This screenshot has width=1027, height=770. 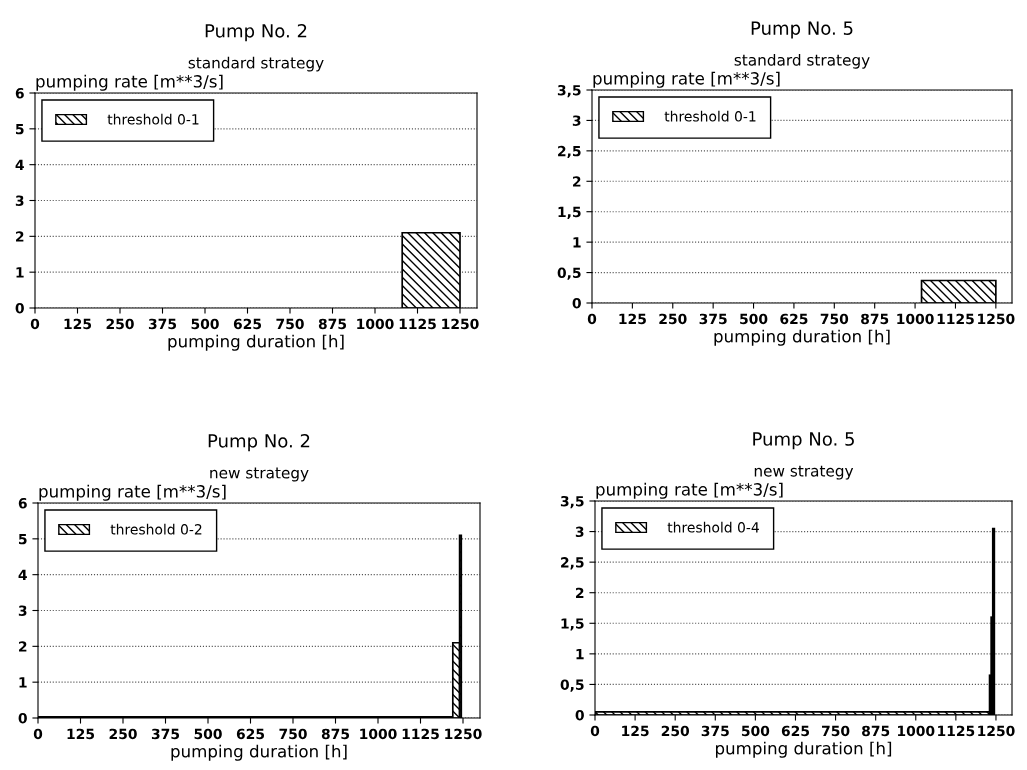 What do you see at coordinates (156, 529) in the screenshot?
I see `legend-label: threshold 0-2` at bounding box center [156, 529].